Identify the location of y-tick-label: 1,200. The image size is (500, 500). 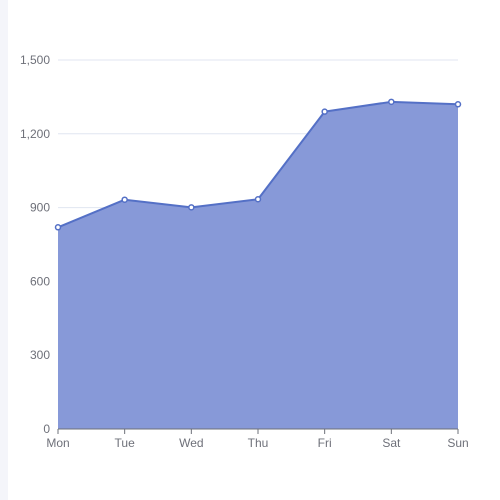
(35, 134).